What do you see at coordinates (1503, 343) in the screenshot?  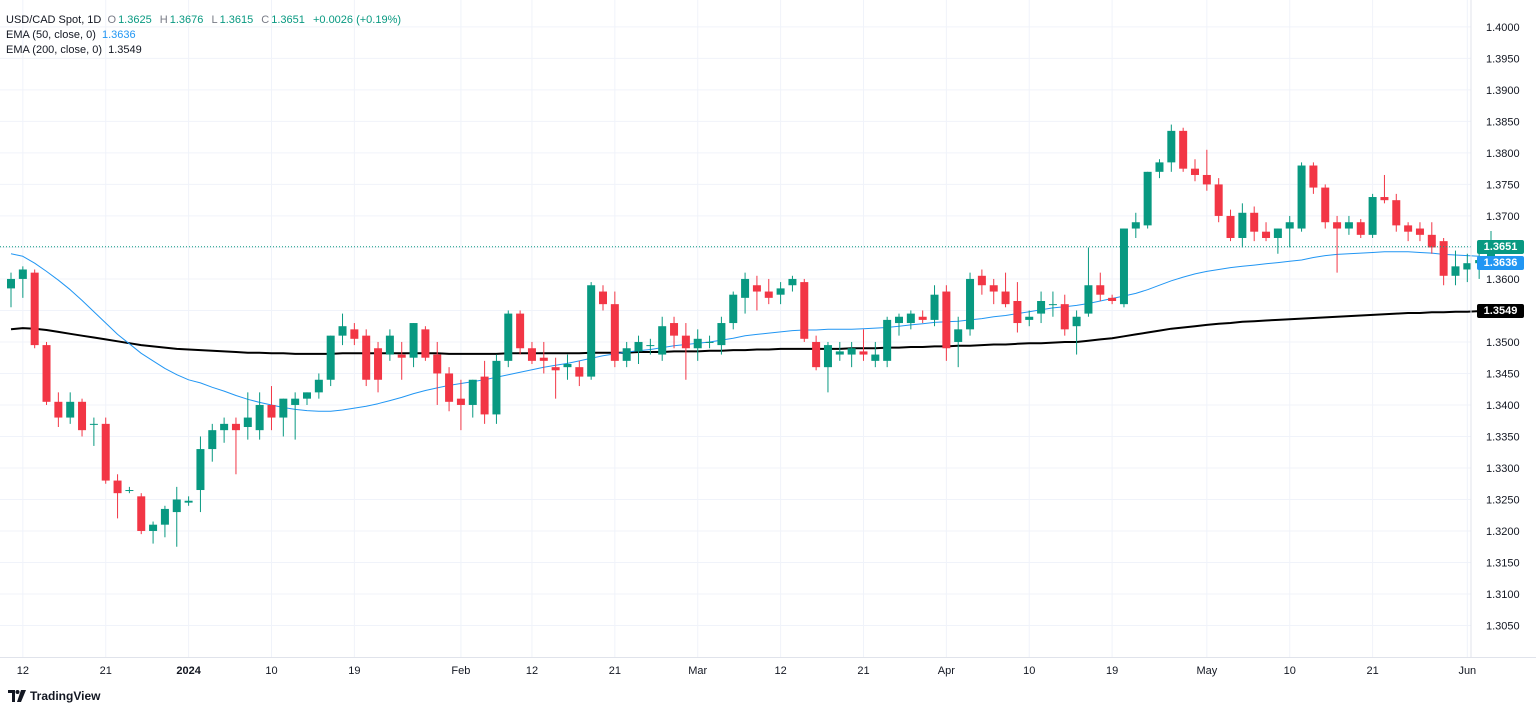 I see `price-tick-label: 1.3500` at bounding box center [1503, 343].